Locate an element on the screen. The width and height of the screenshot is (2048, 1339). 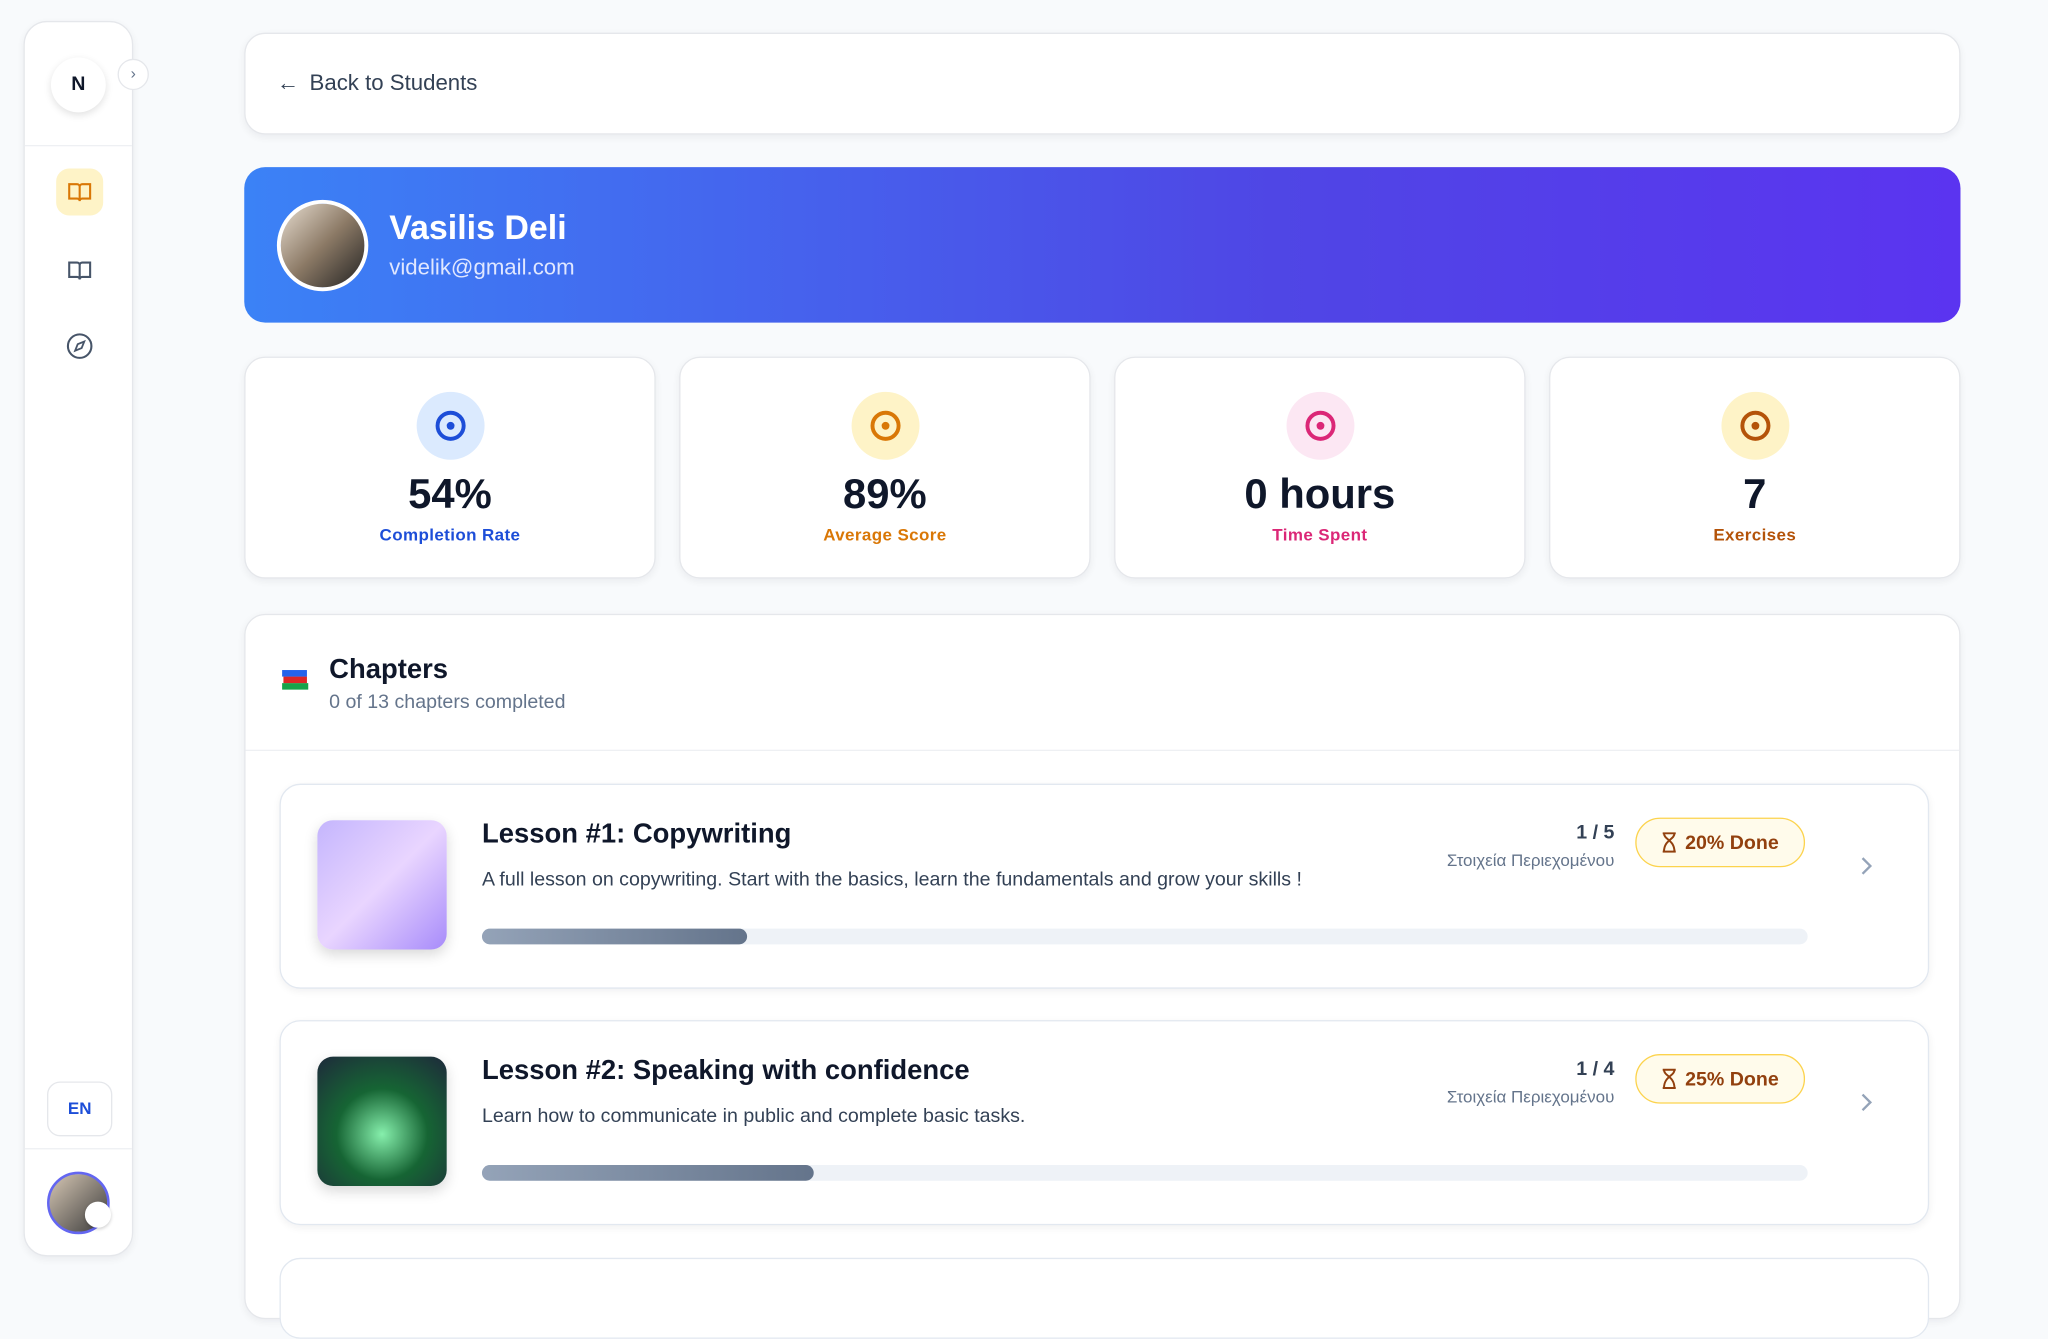
status-badge: 20% Done is located at coordinates (1720, 842).